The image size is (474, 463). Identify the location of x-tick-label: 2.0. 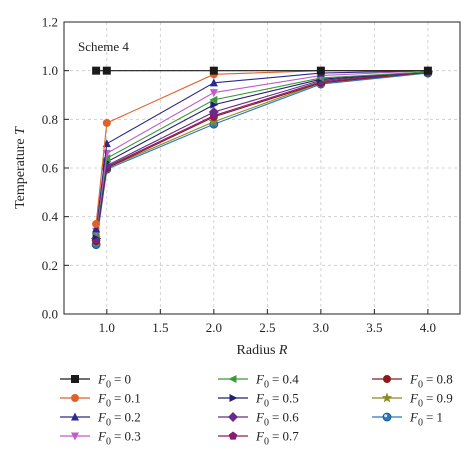
(214, 327).